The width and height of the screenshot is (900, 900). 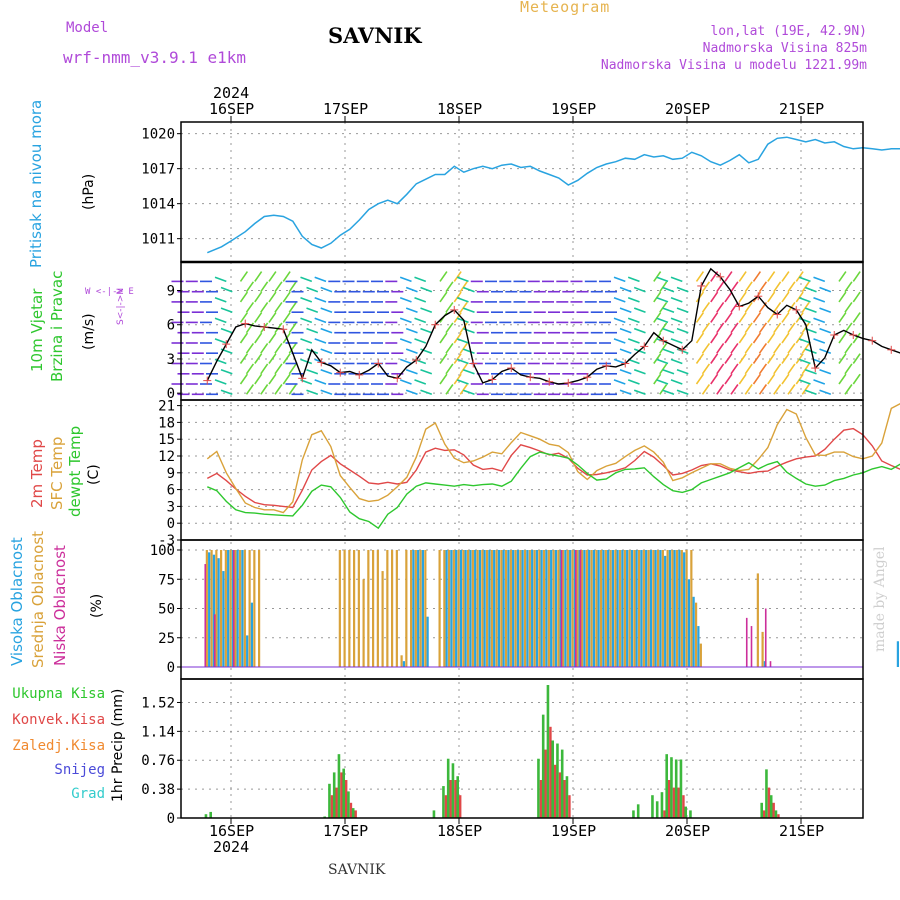 What do you see at coordinates (553, 326) in the screenshot?
I see `wind-speed-line` at bounding box center [553, 326].